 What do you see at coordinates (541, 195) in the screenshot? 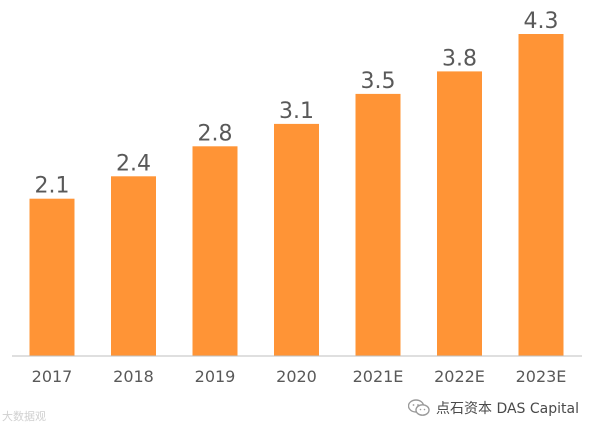
I see `bar-2023E` at bounding box center [541, 195].